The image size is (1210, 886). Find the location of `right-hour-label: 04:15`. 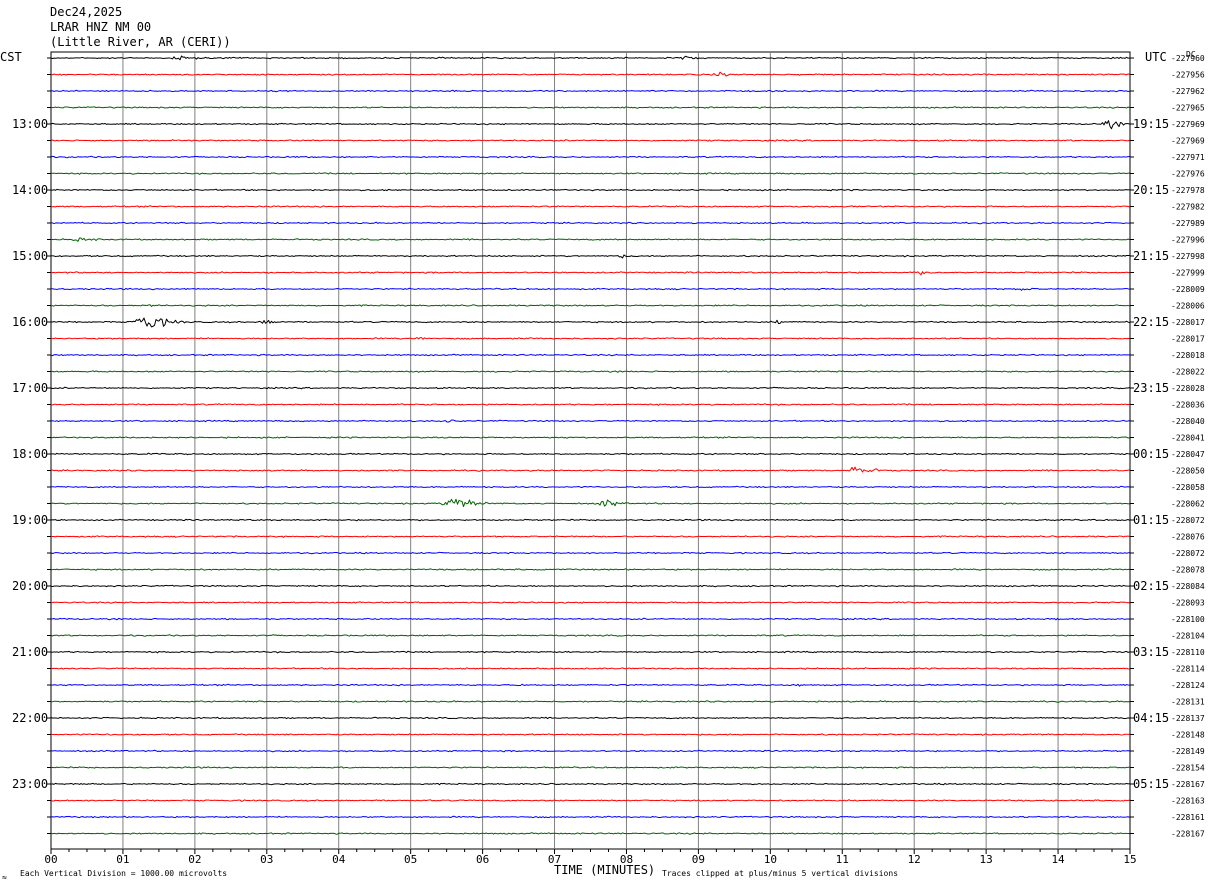

right-hour-label: 04:15 is located at coordinates (1151, 718).